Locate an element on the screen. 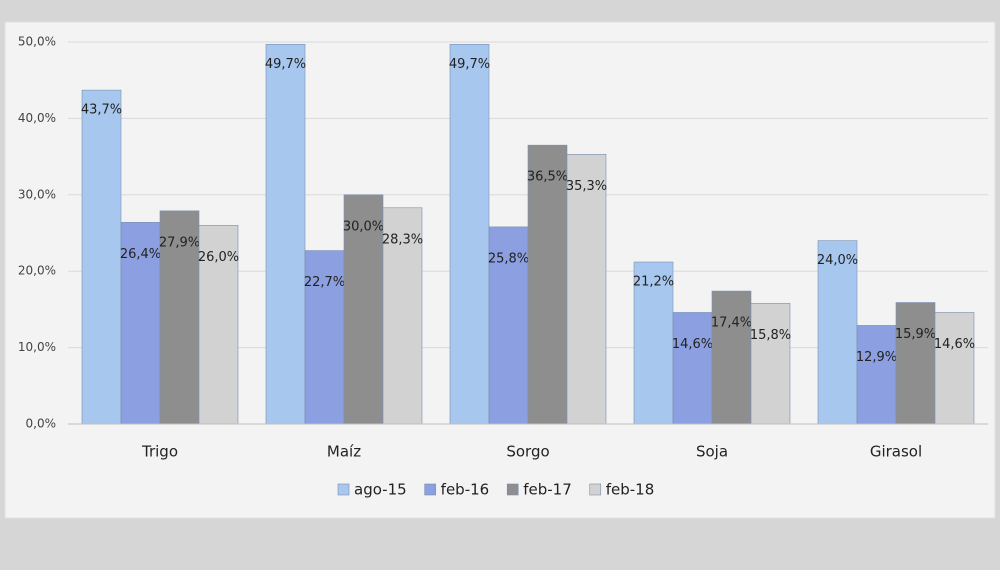 The width and height of the screenshot is (1000, 570). value-label: 22,7% is located at coordinates (324, 282).